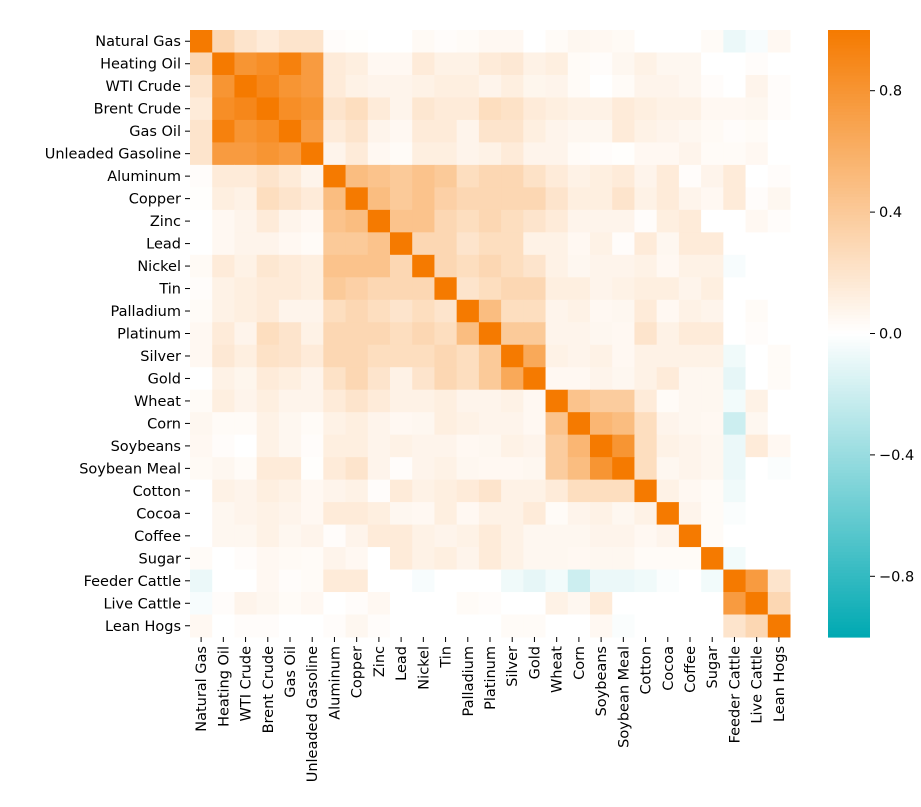 This screenshot has width=921, height=807. I want to click on y-tick-label: Gas Oil, so click(155, 132).